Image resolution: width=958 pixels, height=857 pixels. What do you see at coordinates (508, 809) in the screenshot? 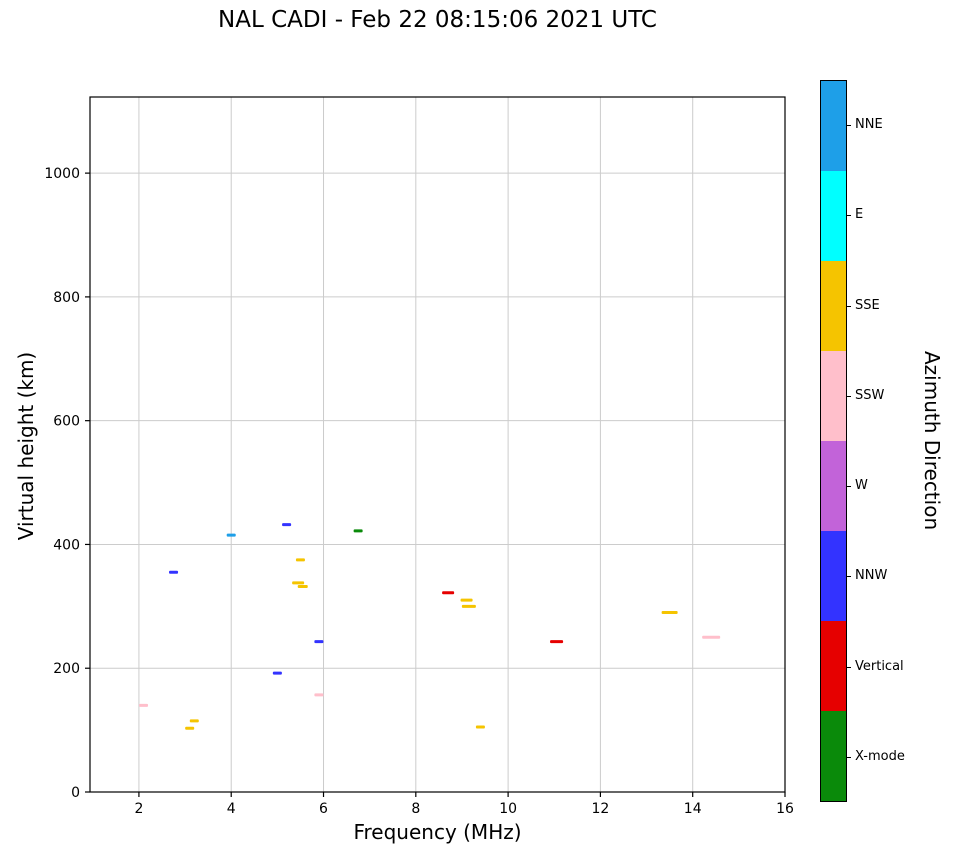
I see `x-tick-label: 10` at bounding box center [508, 809].